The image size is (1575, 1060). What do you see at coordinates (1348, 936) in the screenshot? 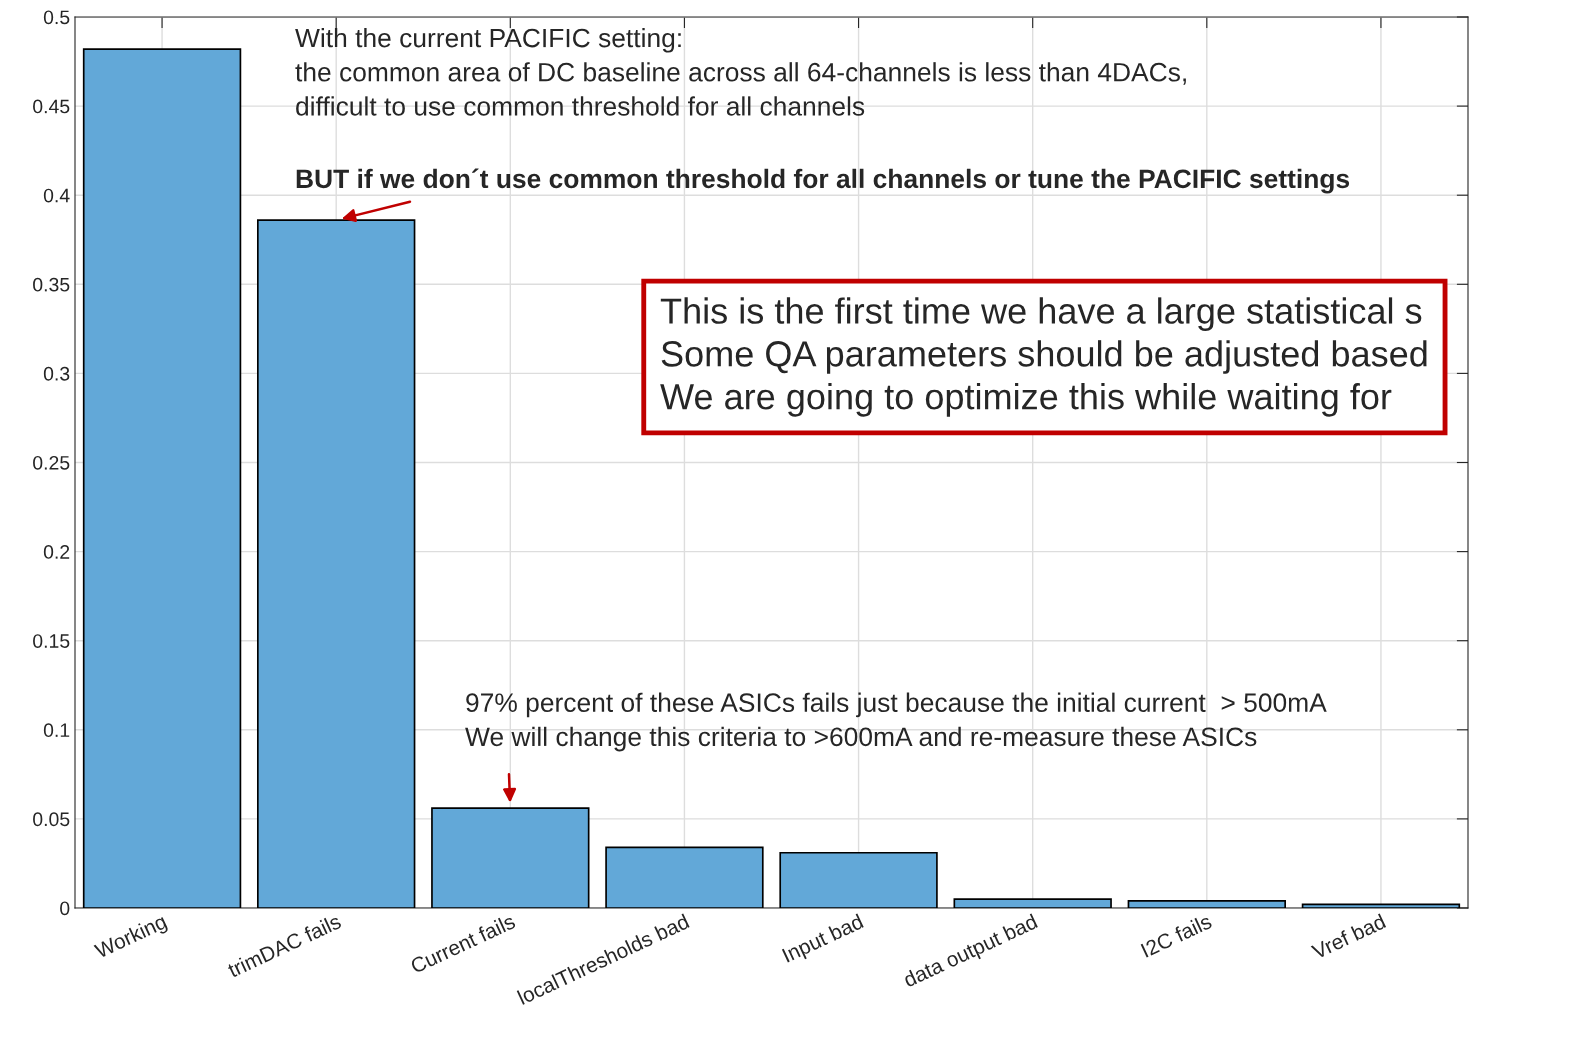
I see `x-tick-label: Vref bad` at bounding box center [1348, 936].